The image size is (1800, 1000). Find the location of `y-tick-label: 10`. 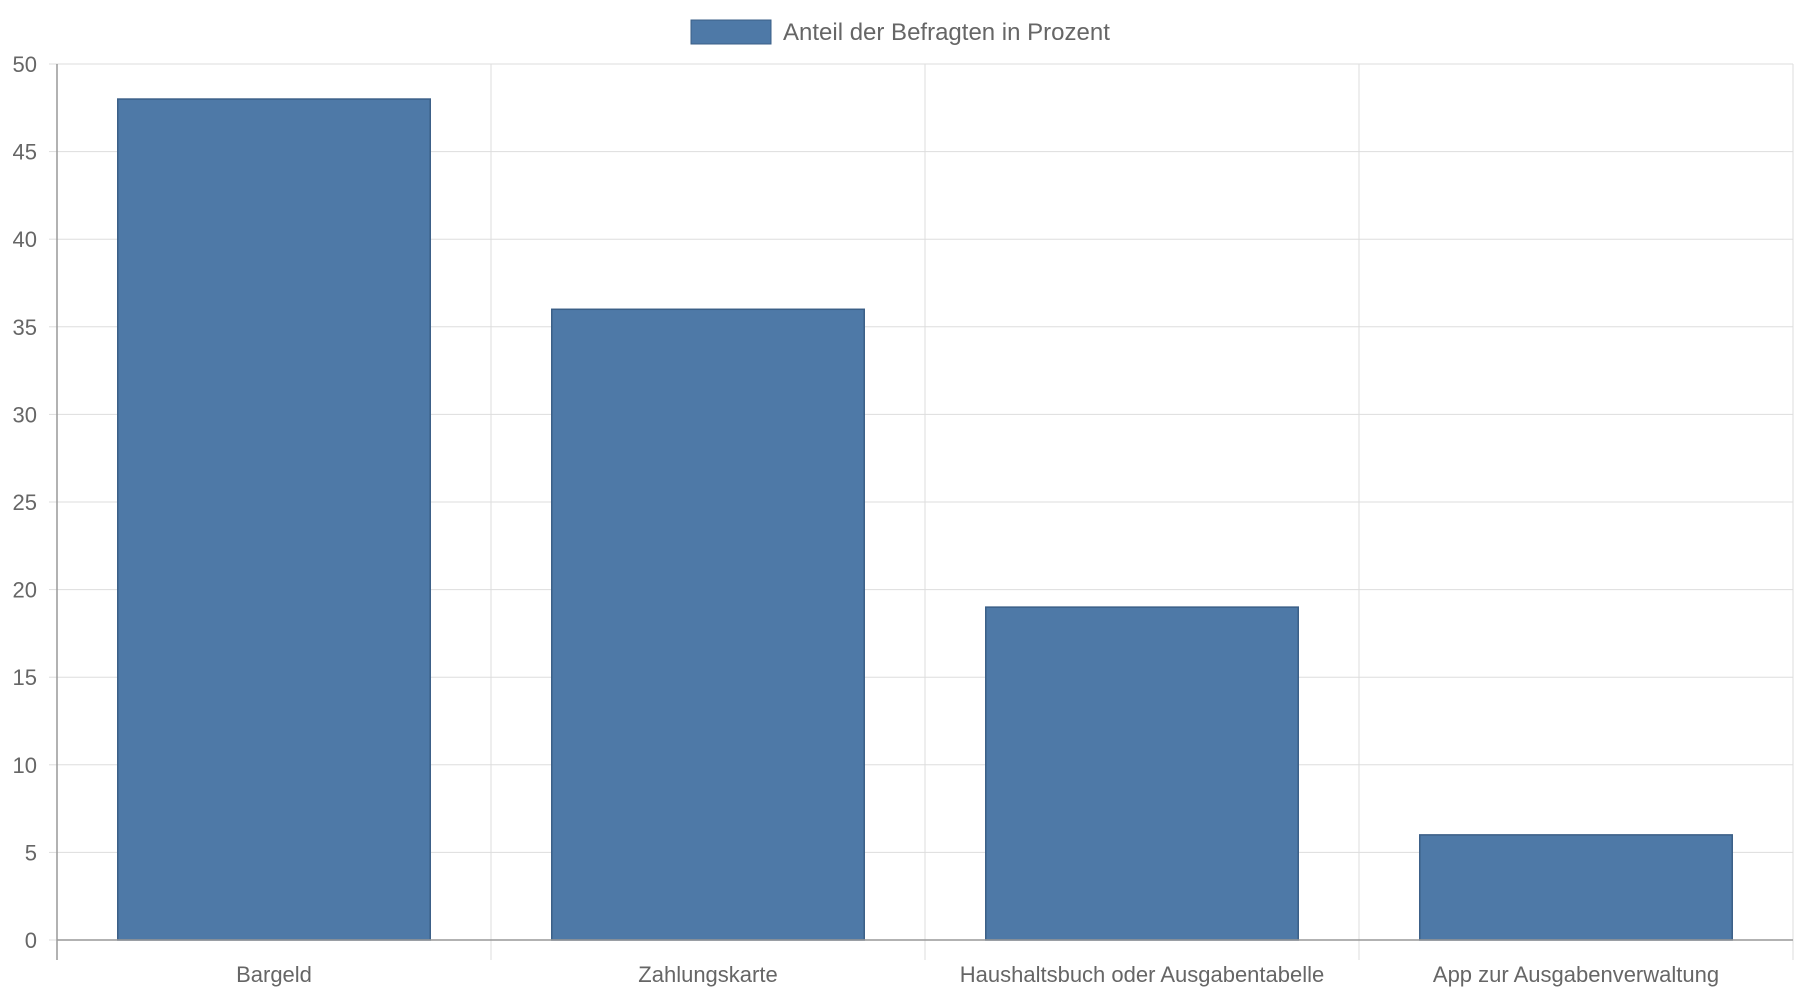

y-tick-label: 10 is located at coordinates (25, 765).